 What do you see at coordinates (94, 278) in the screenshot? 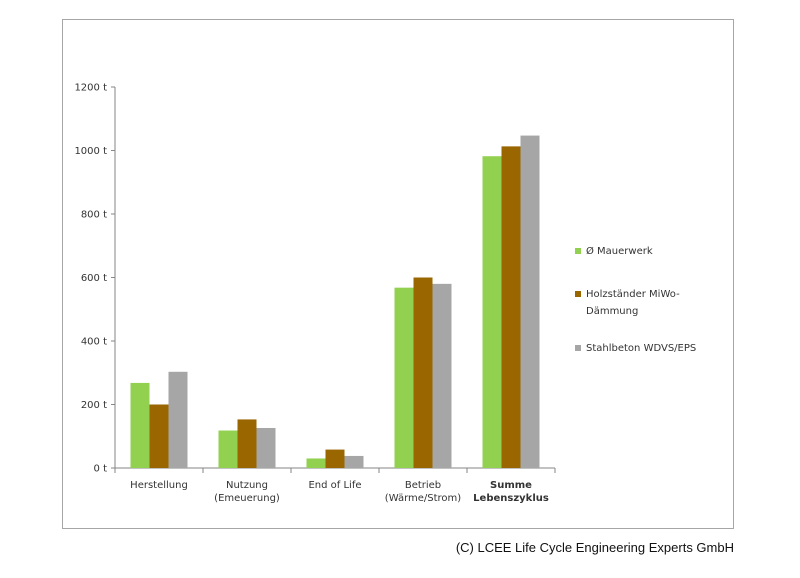
I see `y-tick-label: 600 t` at bounding box center [94, 278].